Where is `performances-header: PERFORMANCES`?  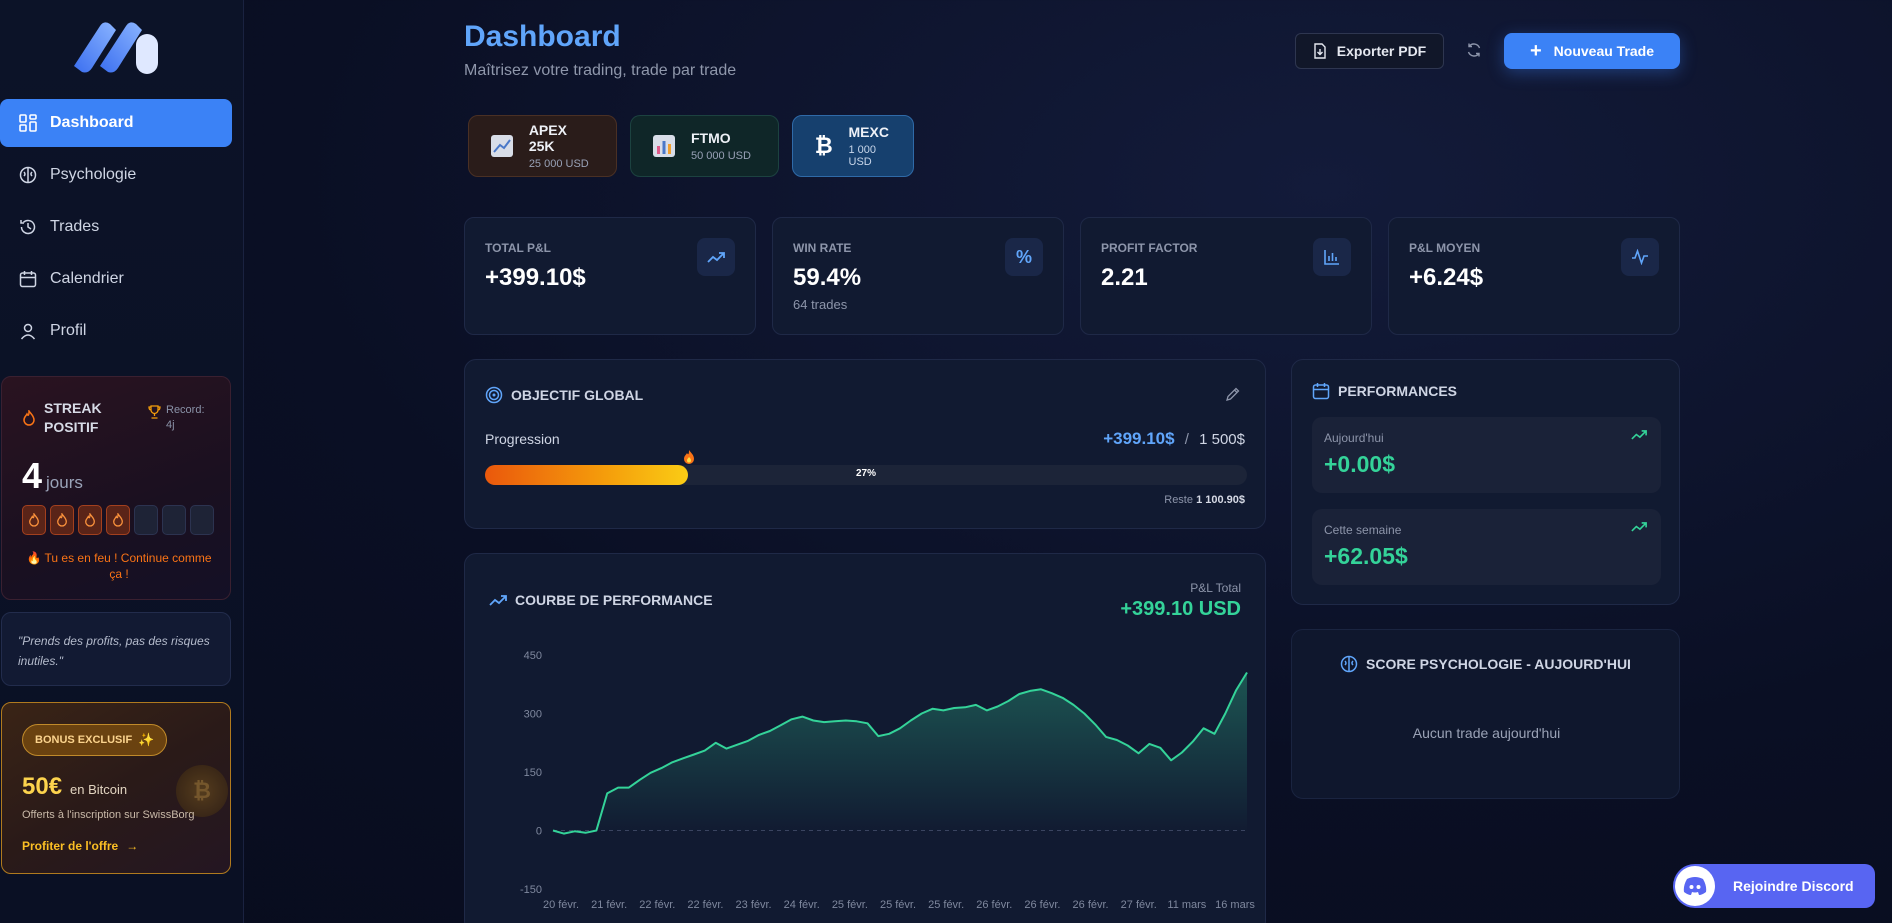 performances-header: PERFORMANCES is located at coordinates (1384, 391).